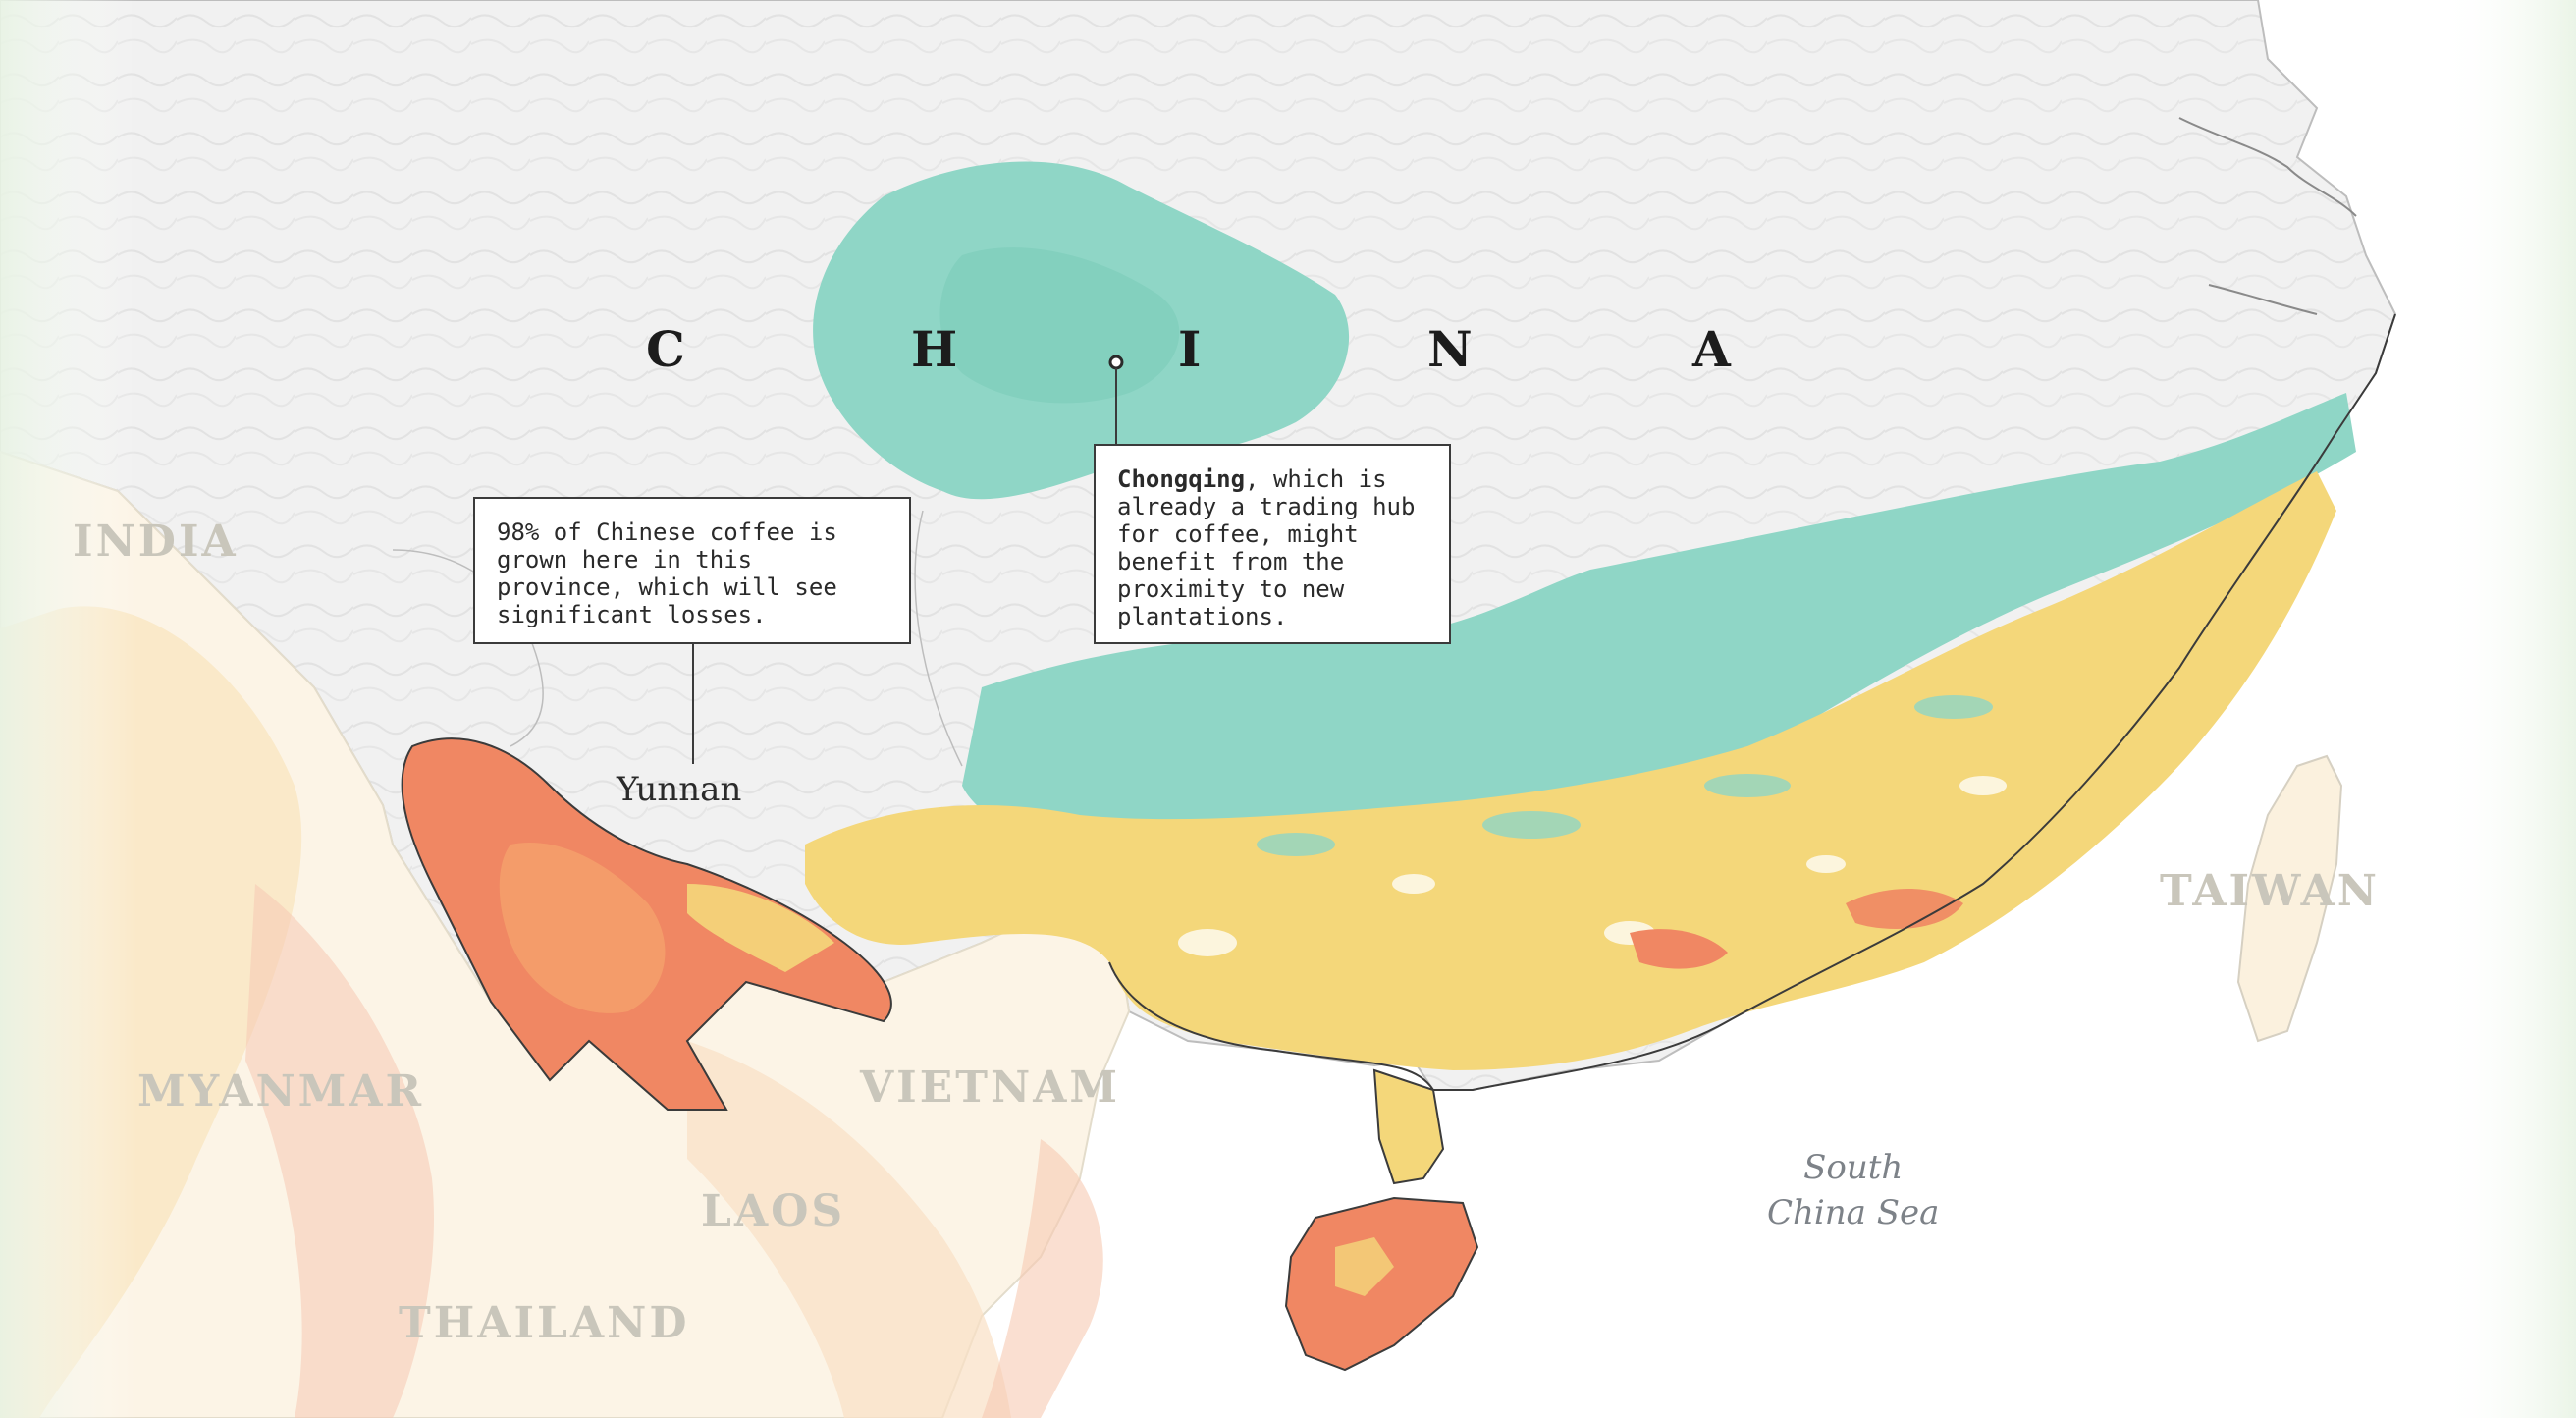 The height and width of the screenshot is (1418, 2576). Describe the element at coordinates (1381, 1284) in the screenshot. I see `hainan-island` at that location.